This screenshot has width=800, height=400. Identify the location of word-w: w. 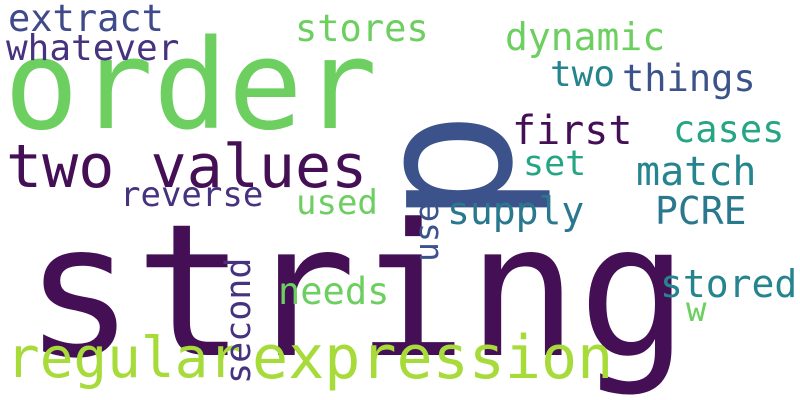
(696, 310).